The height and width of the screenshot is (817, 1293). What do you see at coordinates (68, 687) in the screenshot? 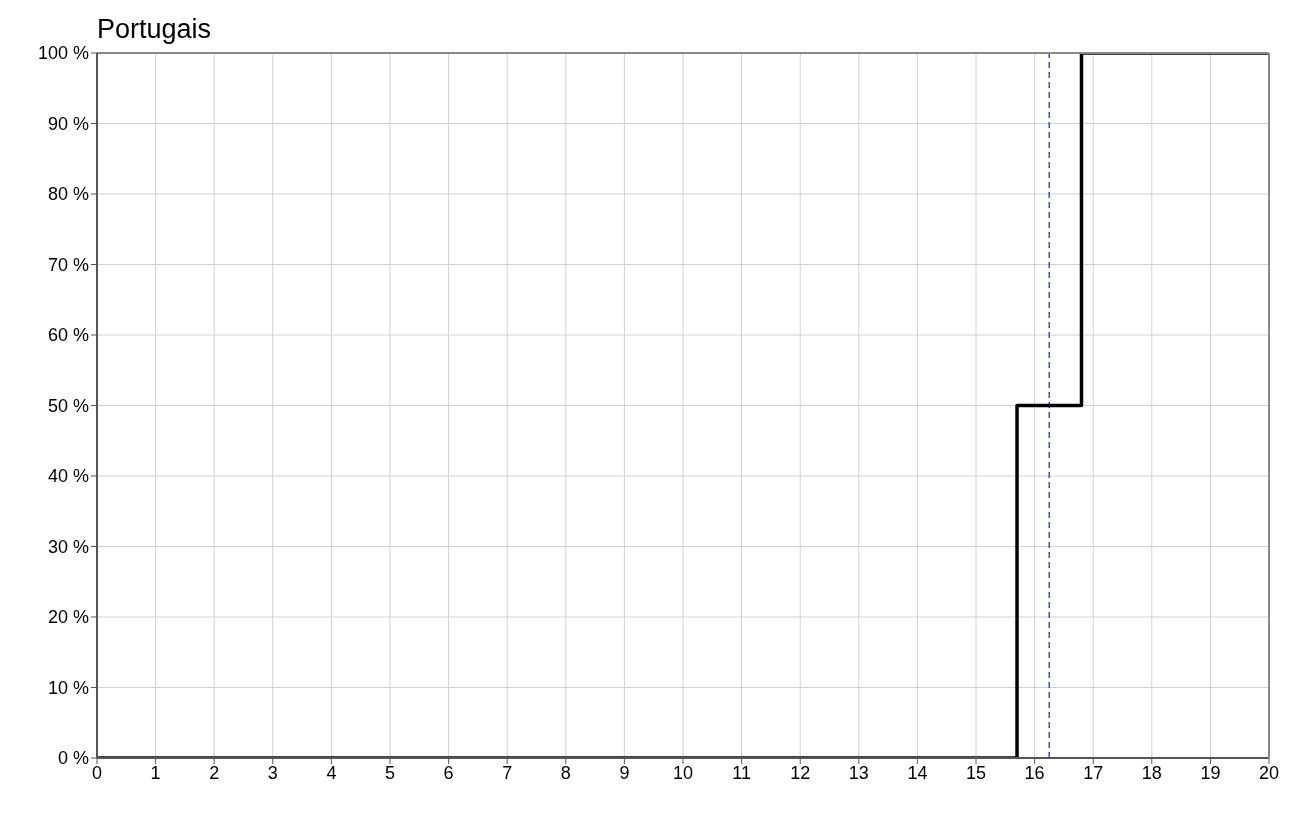
I see `y-tick-label: 10 %` at bounding box center [68, 687].